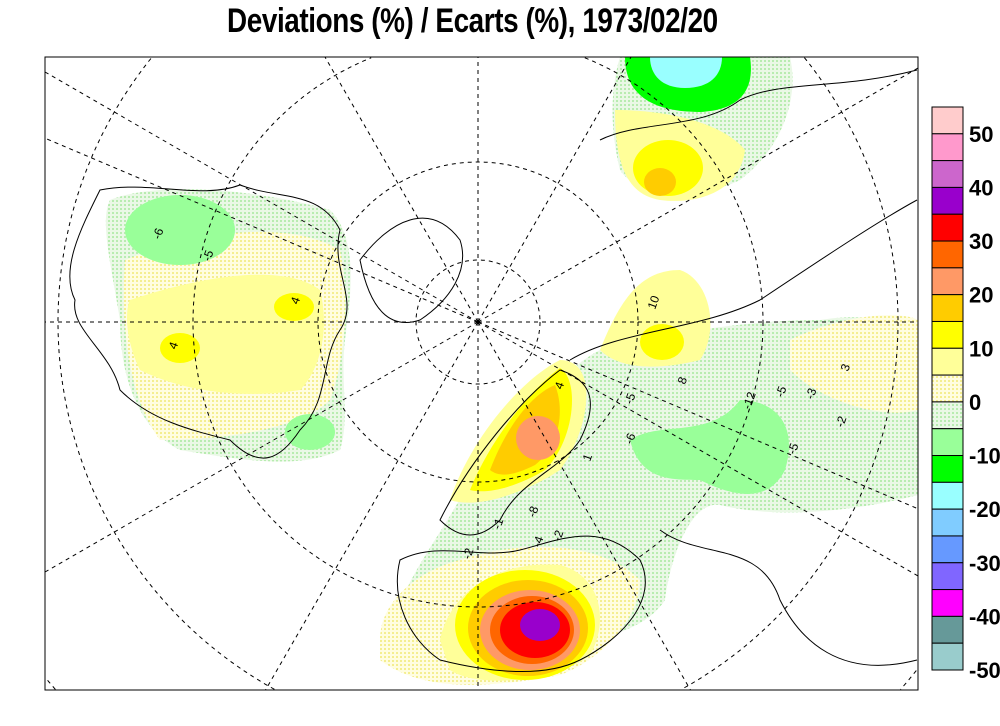 This screenshot has width=1000, height=726. I want to click on station-value: 8, so click(683, 380).